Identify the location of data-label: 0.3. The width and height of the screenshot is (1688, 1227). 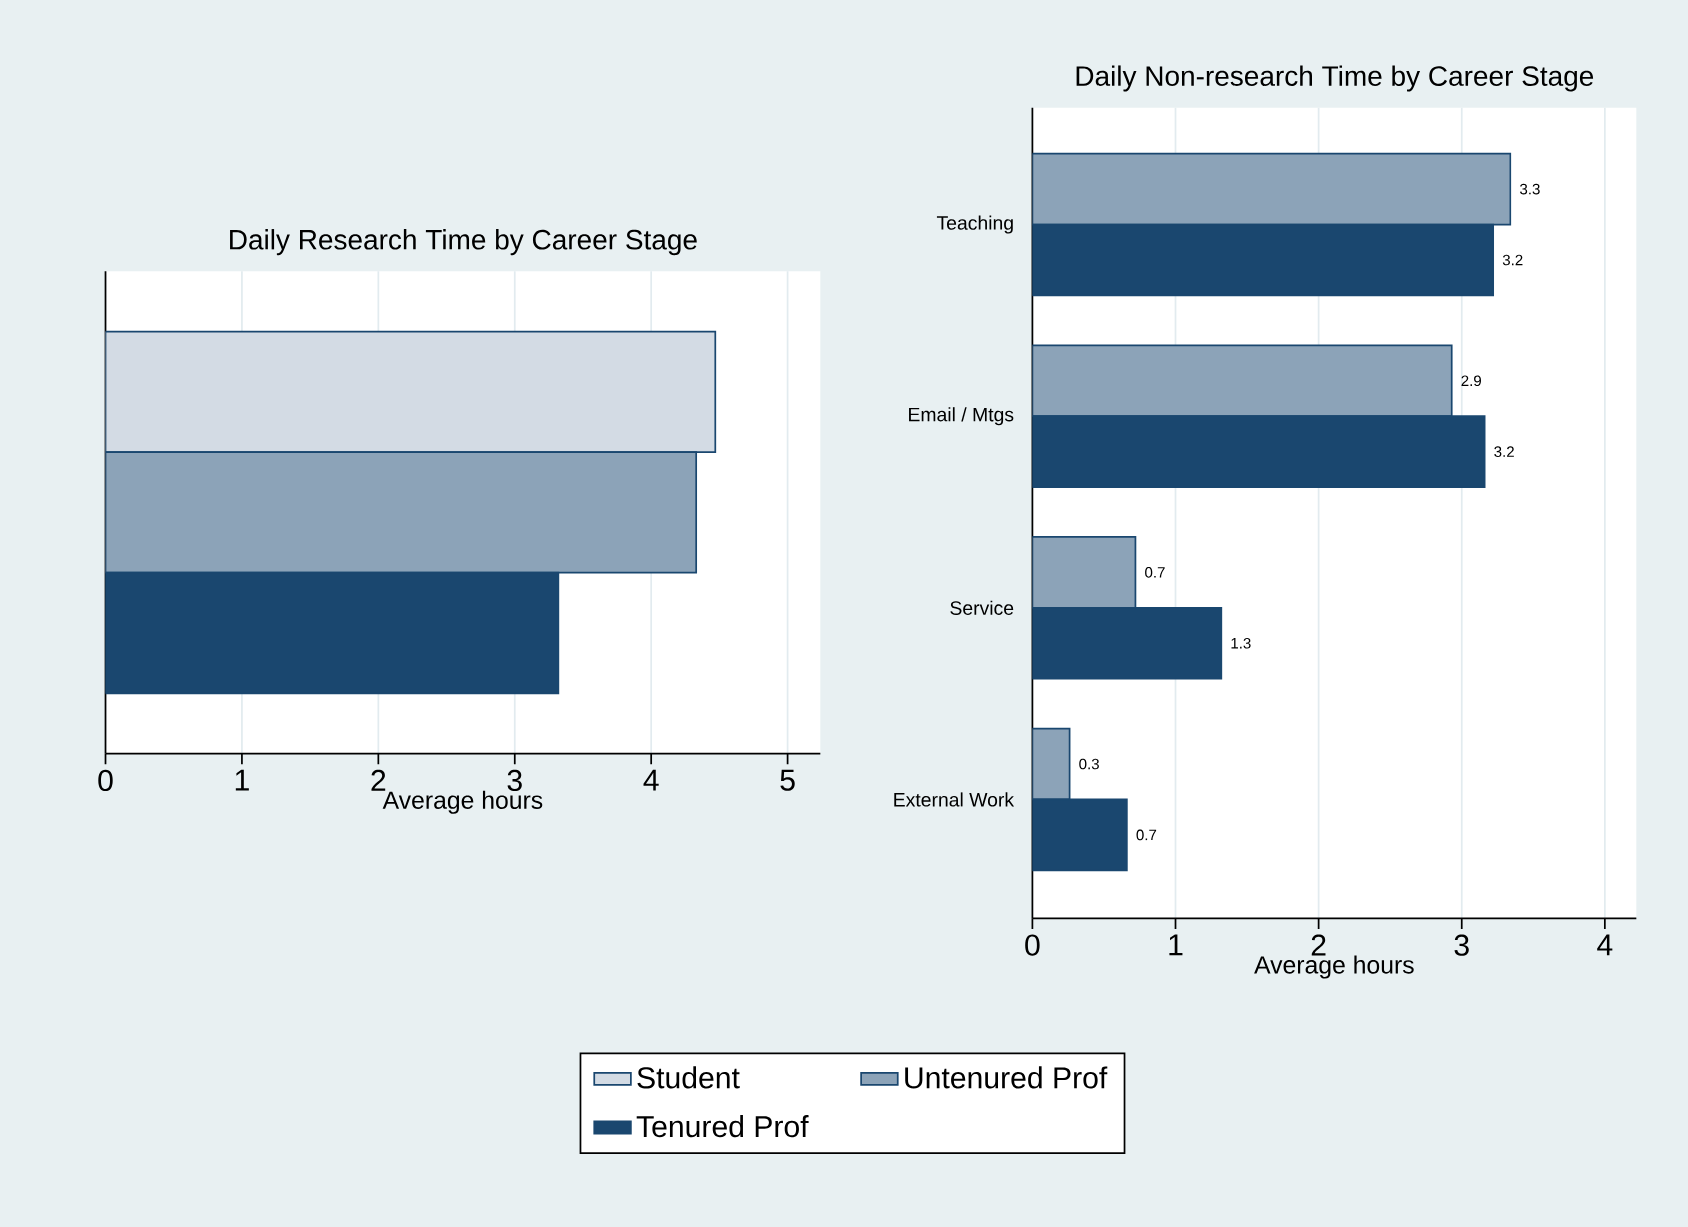
(1089, 764).